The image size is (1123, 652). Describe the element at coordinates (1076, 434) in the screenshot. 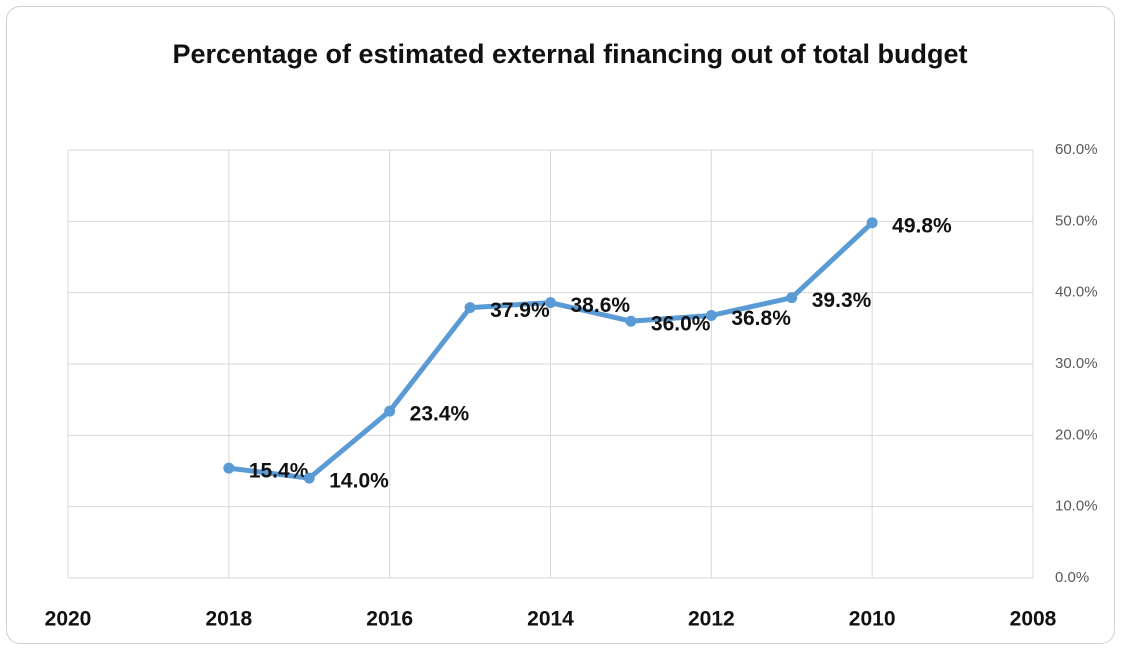

I see `y-tick-label: 20.0%` at that location.